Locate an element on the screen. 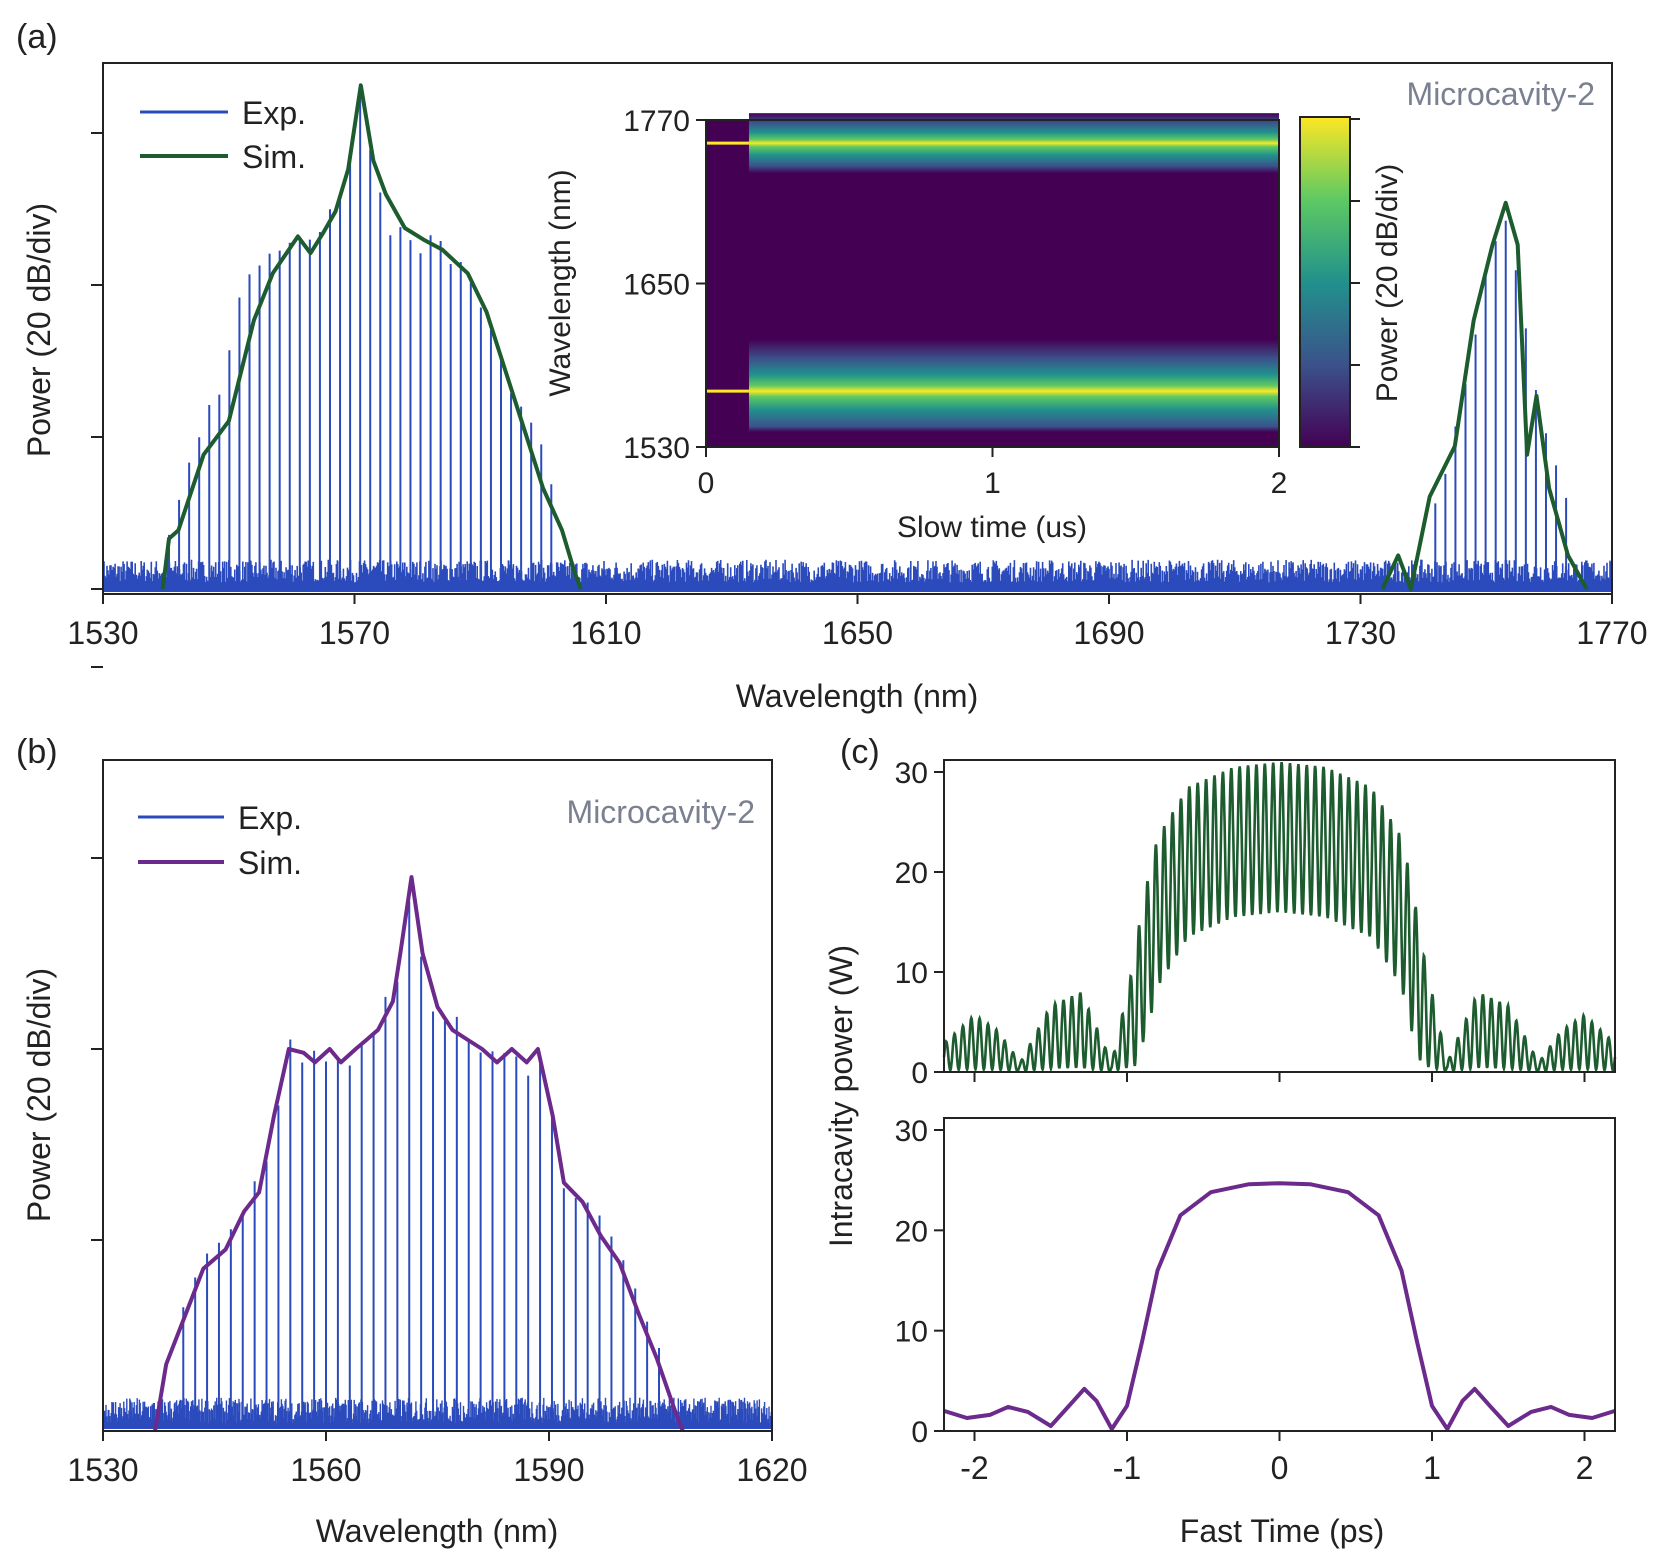  inset-x-axis-label: Slow time (us) is located at coordinates (992, 527).